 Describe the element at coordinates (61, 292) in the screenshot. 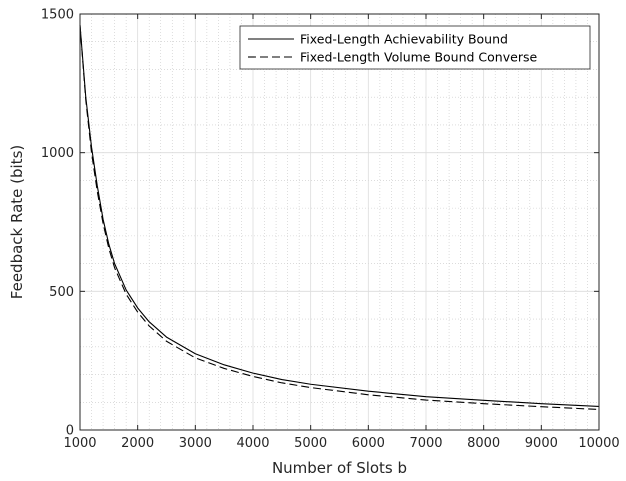

I see `y-tick-label: 500` at that location.